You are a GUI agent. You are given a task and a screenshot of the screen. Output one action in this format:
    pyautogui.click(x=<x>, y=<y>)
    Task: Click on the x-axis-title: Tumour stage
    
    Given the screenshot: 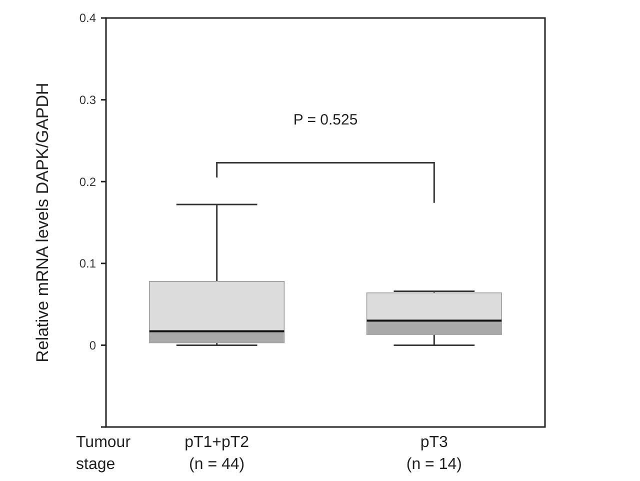 What is the action you would take?
    pyautogui.click(x=104, y=453)
    